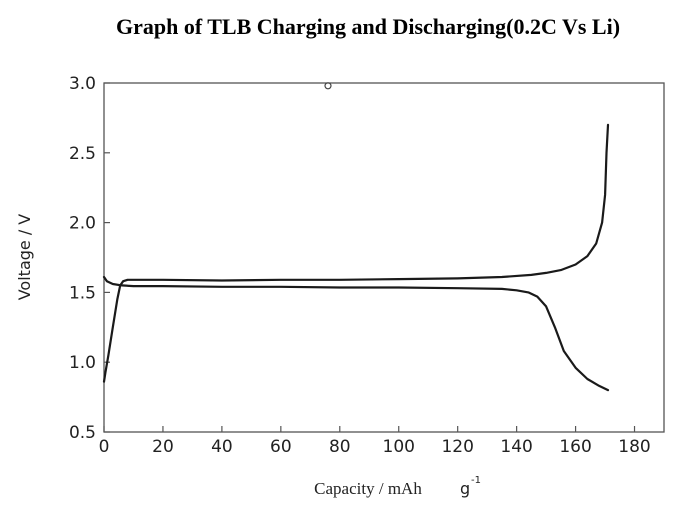  What do you see at coordinates (281, 447) in the screenshot?
I see `x-tick-label: 60` at bounding box center [281, 447].